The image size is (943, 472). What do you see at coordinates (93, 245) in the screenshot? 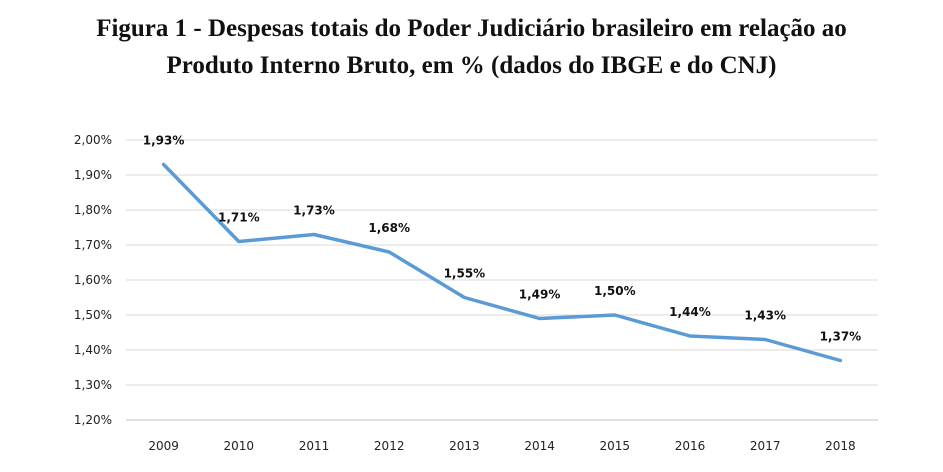
I see `y-tick-label: 1,70%` at bounding box center [93, 245].